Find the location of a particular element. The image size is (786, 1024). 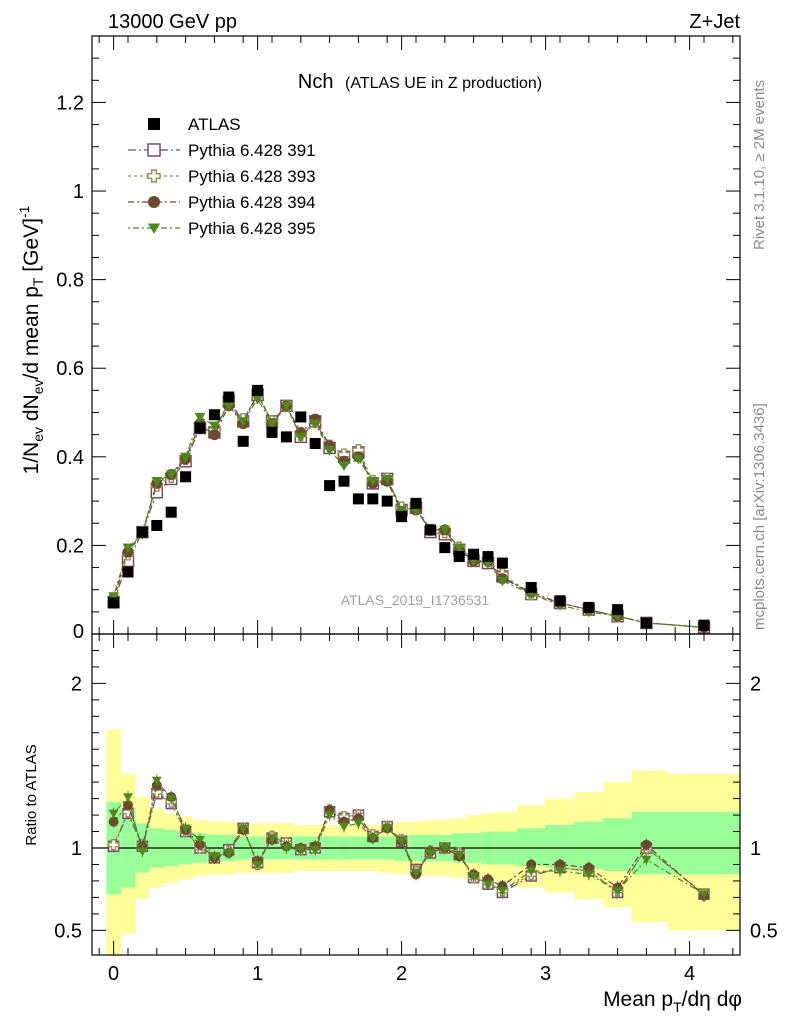

legend-entry: Pythia 6.428 393 is located at coordinates (222, 176).